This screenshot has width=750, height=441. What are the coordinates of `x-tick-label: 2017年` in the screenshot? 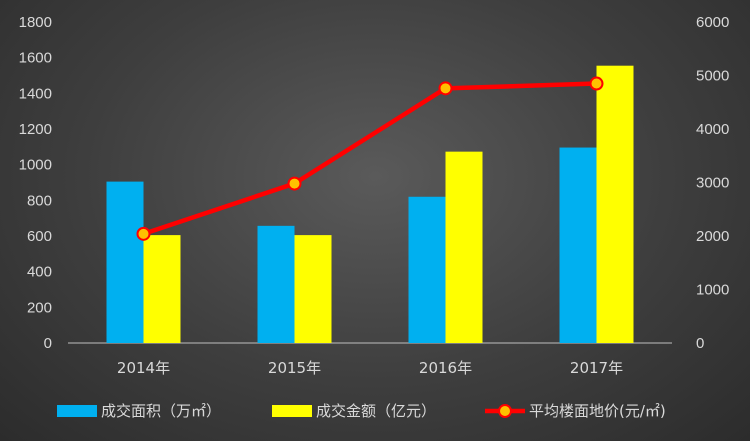 It's located at (596, 368).